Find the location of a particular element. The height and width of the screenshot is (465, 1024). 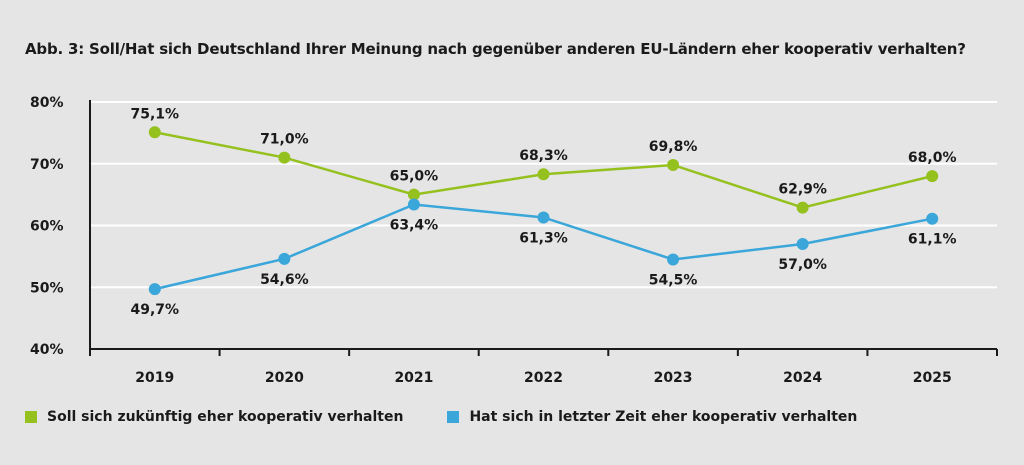

x-tick-label-2025: 2025 is located at coordinates (932, 378).